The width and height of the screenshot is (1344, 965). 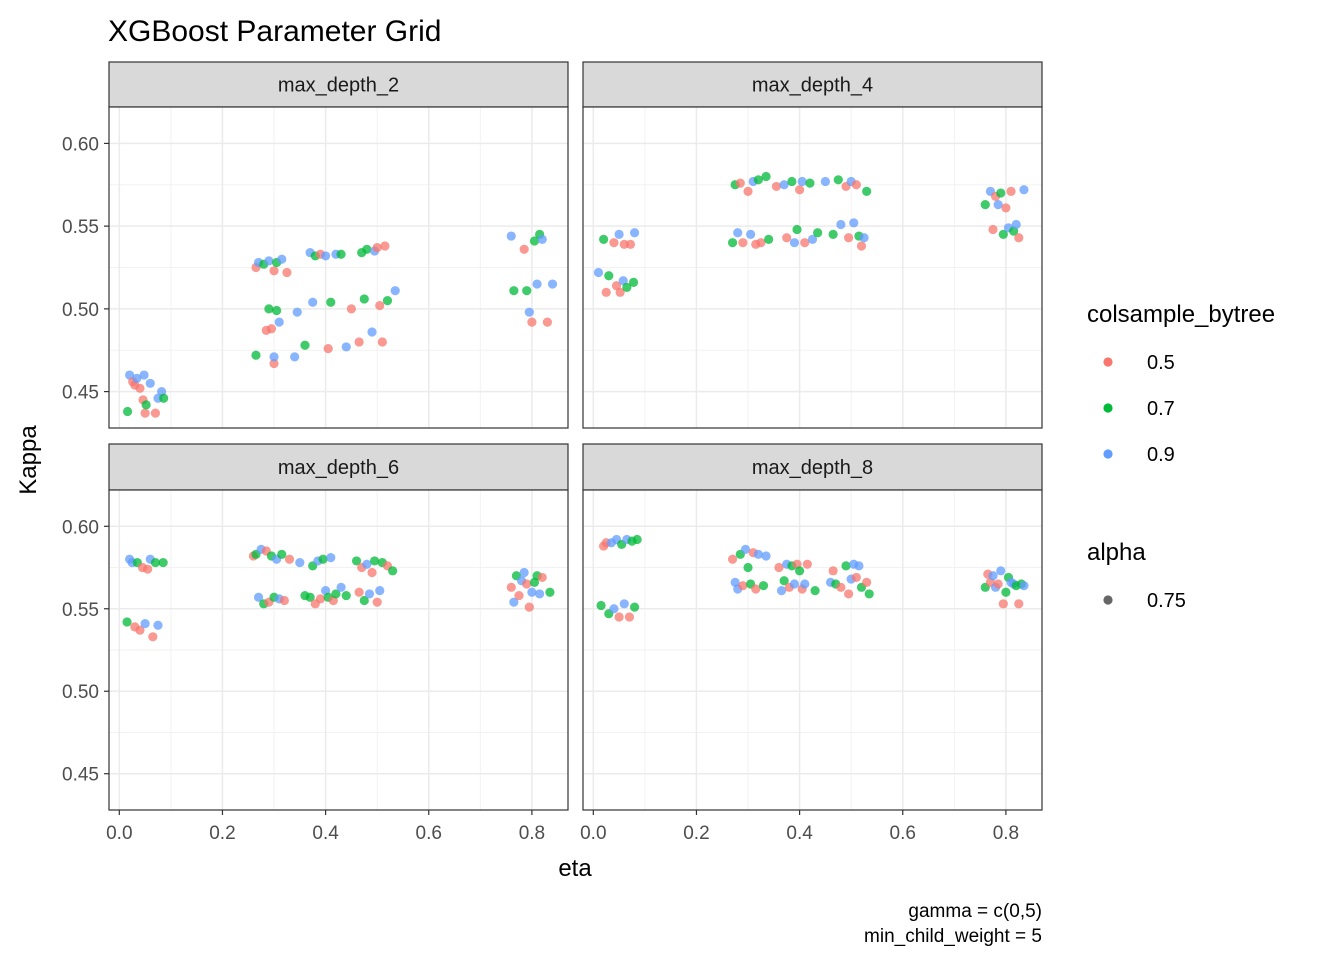 I want to click on y-tick-label: 0.45, so click(x=80, y=393).